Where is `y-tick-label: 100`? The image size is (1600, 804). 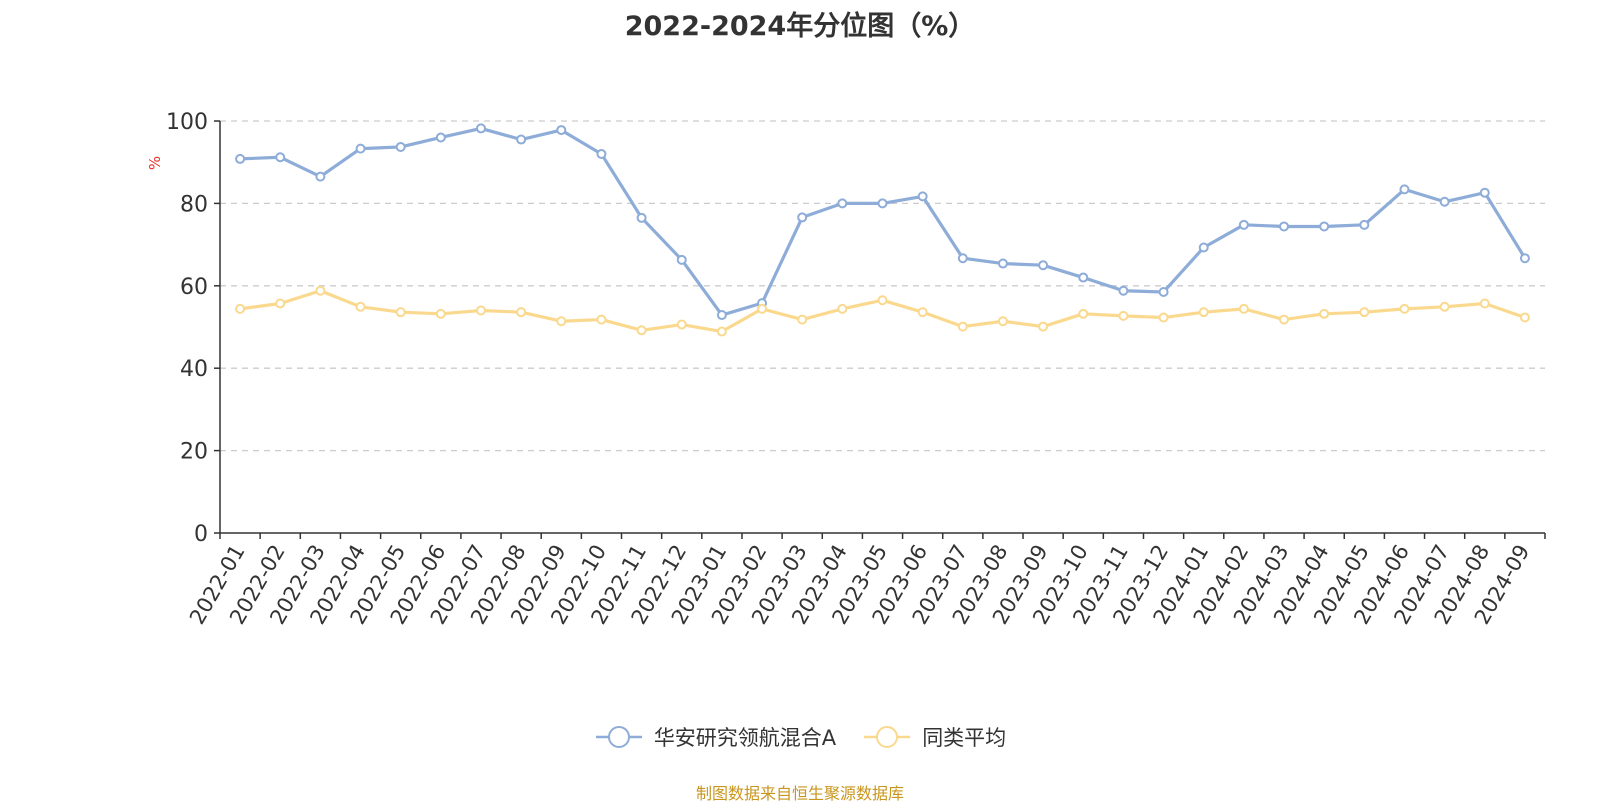 y-tick-label: 100 is located at coordinates (187, 122).